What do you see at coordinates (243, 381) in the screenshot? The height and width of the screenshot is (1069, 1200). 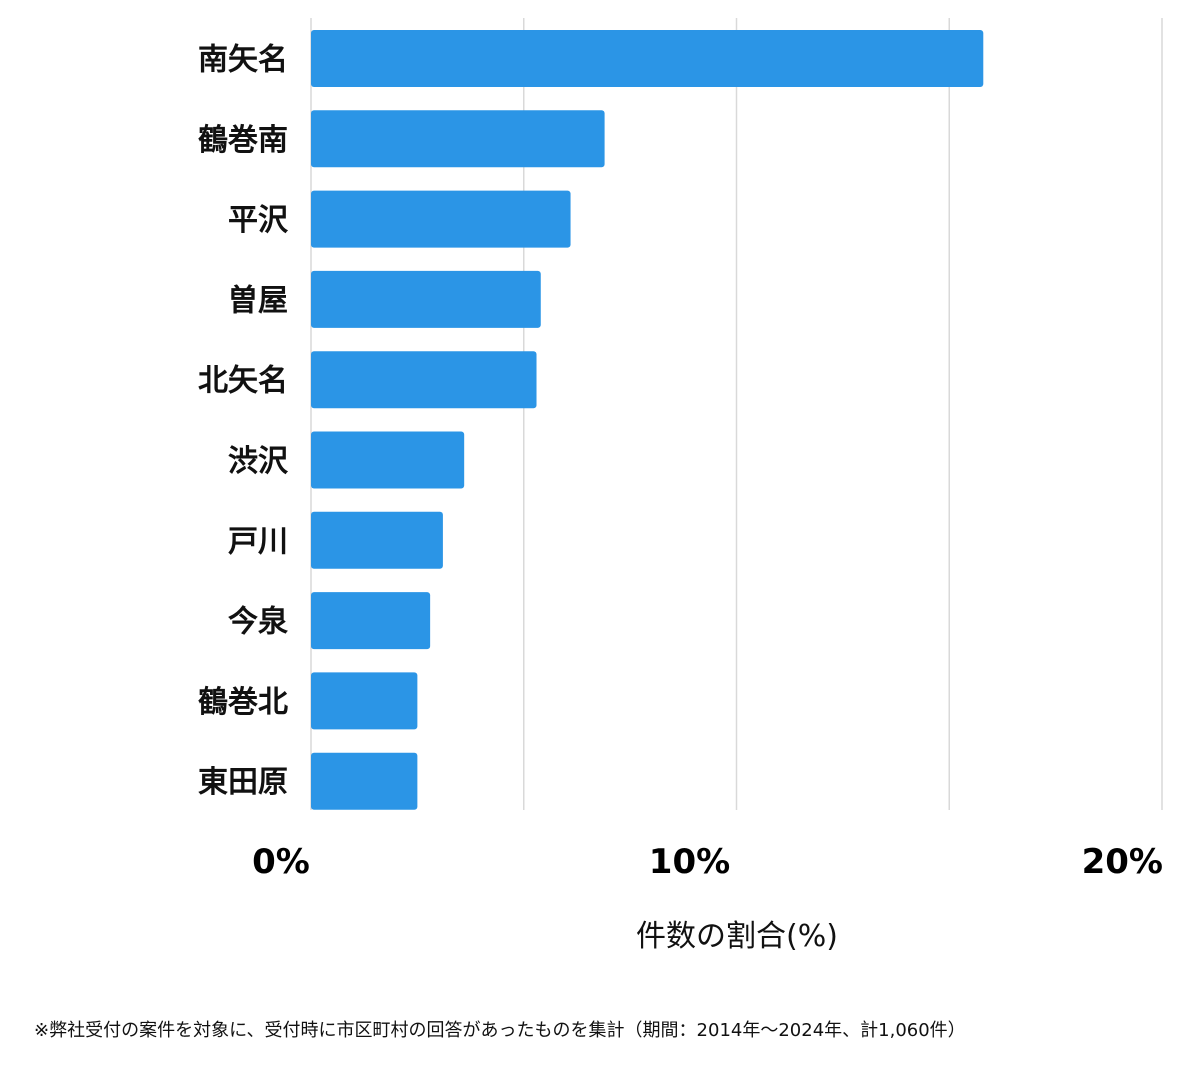 I see `category-label: 北矢名` at bounding box center [243, 381].